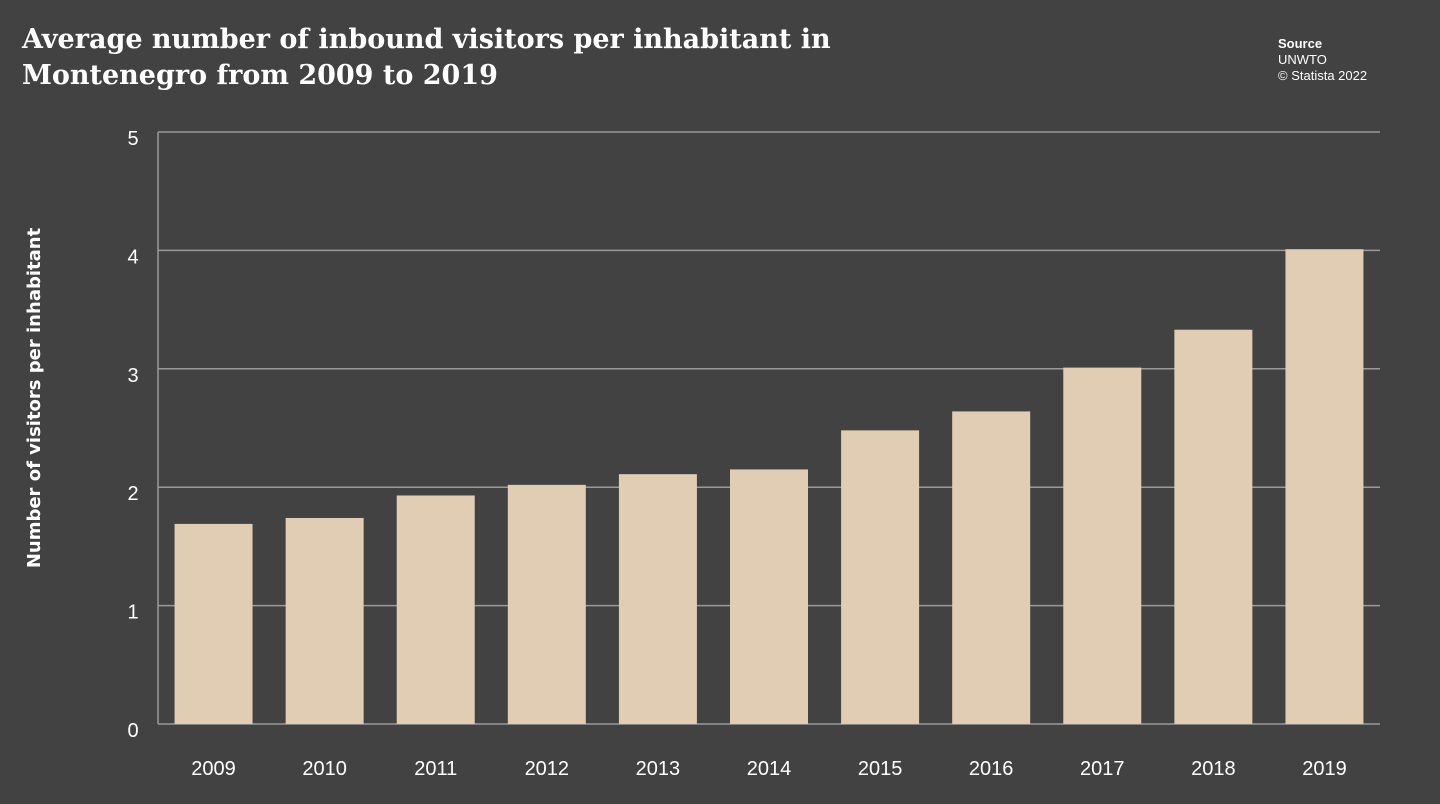  Describe the element at coordinates (1300, 43) in the screenshot. I see `source-heading: Source` at that location.